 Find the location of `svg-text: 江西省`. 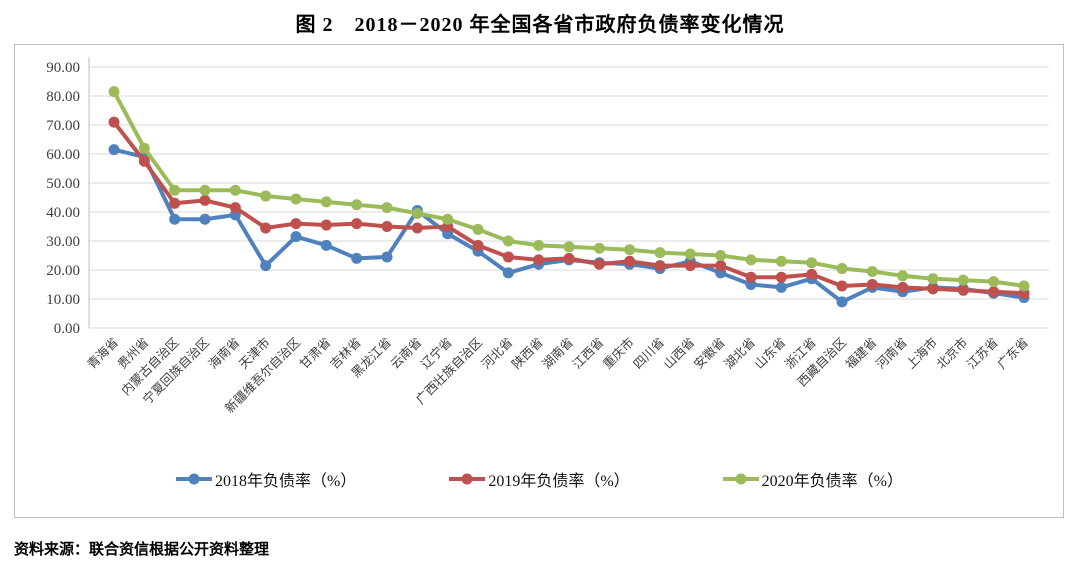

svg-text: 江西省 is located at coordinates (588, 353).